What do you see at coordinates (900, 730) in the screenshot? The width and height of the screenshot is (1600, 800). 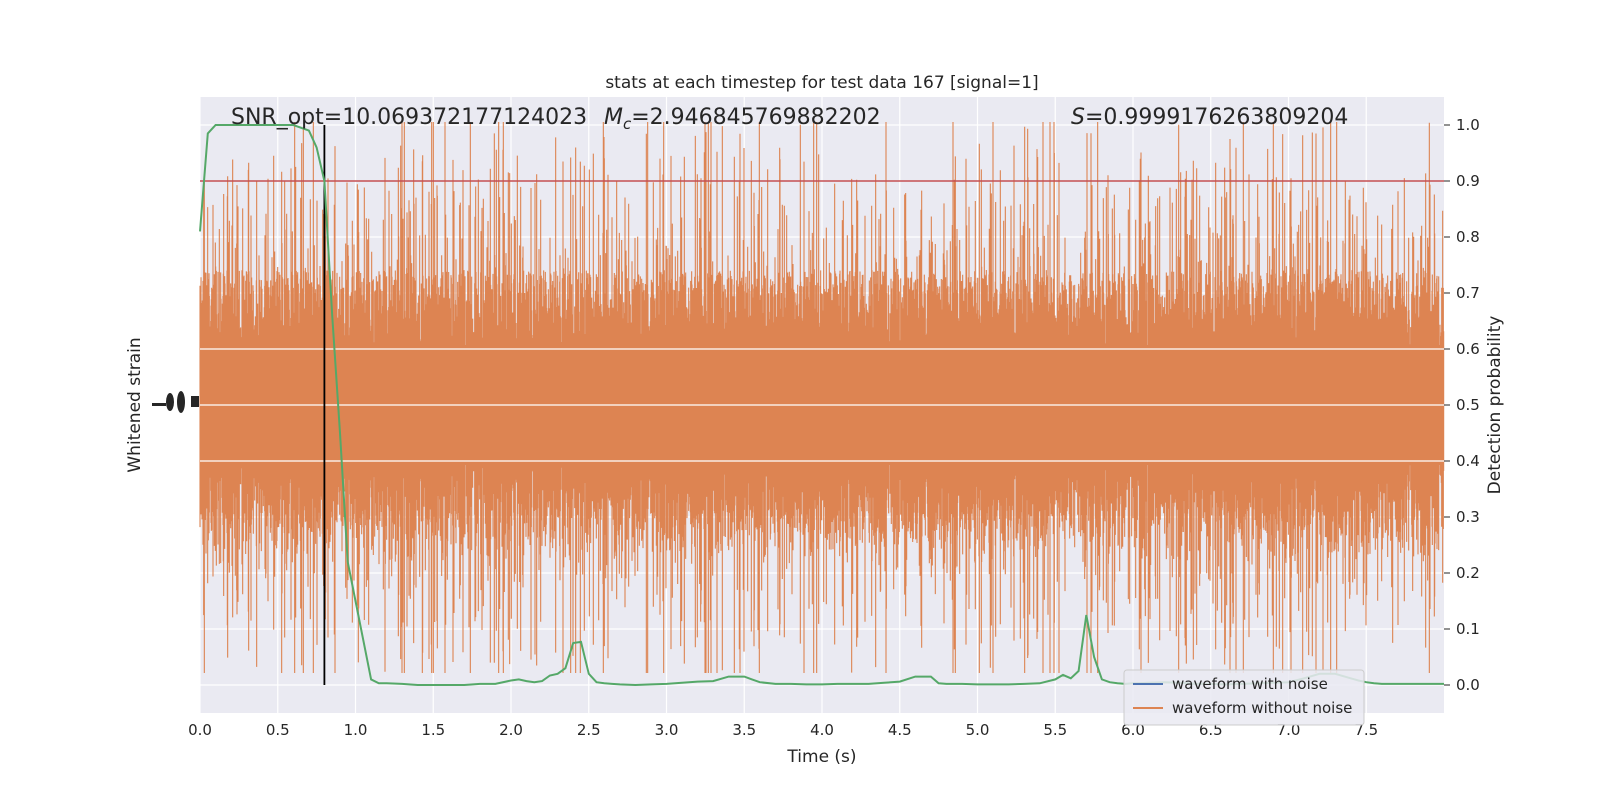 I see `x-tick-label: 4.5` at bounding box center [900, 730].